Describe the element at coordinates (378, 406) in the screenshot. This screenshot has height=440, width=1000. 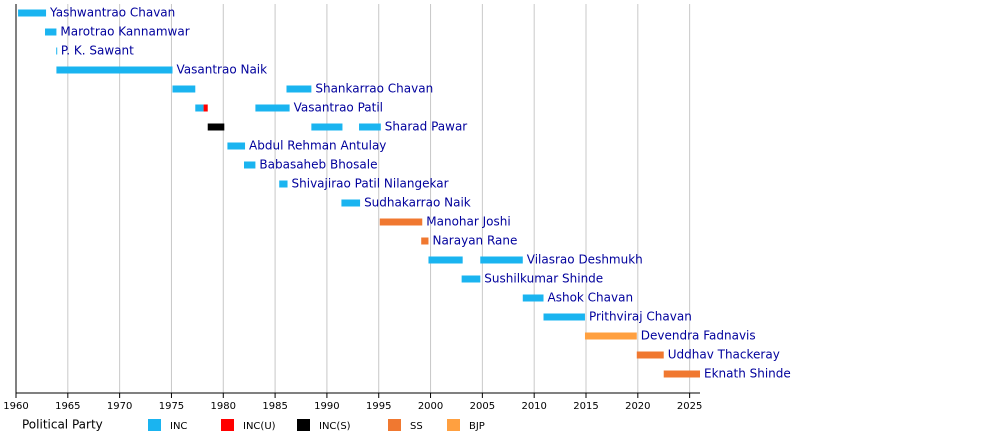
I see `x-tick-label: 1995` at that location.